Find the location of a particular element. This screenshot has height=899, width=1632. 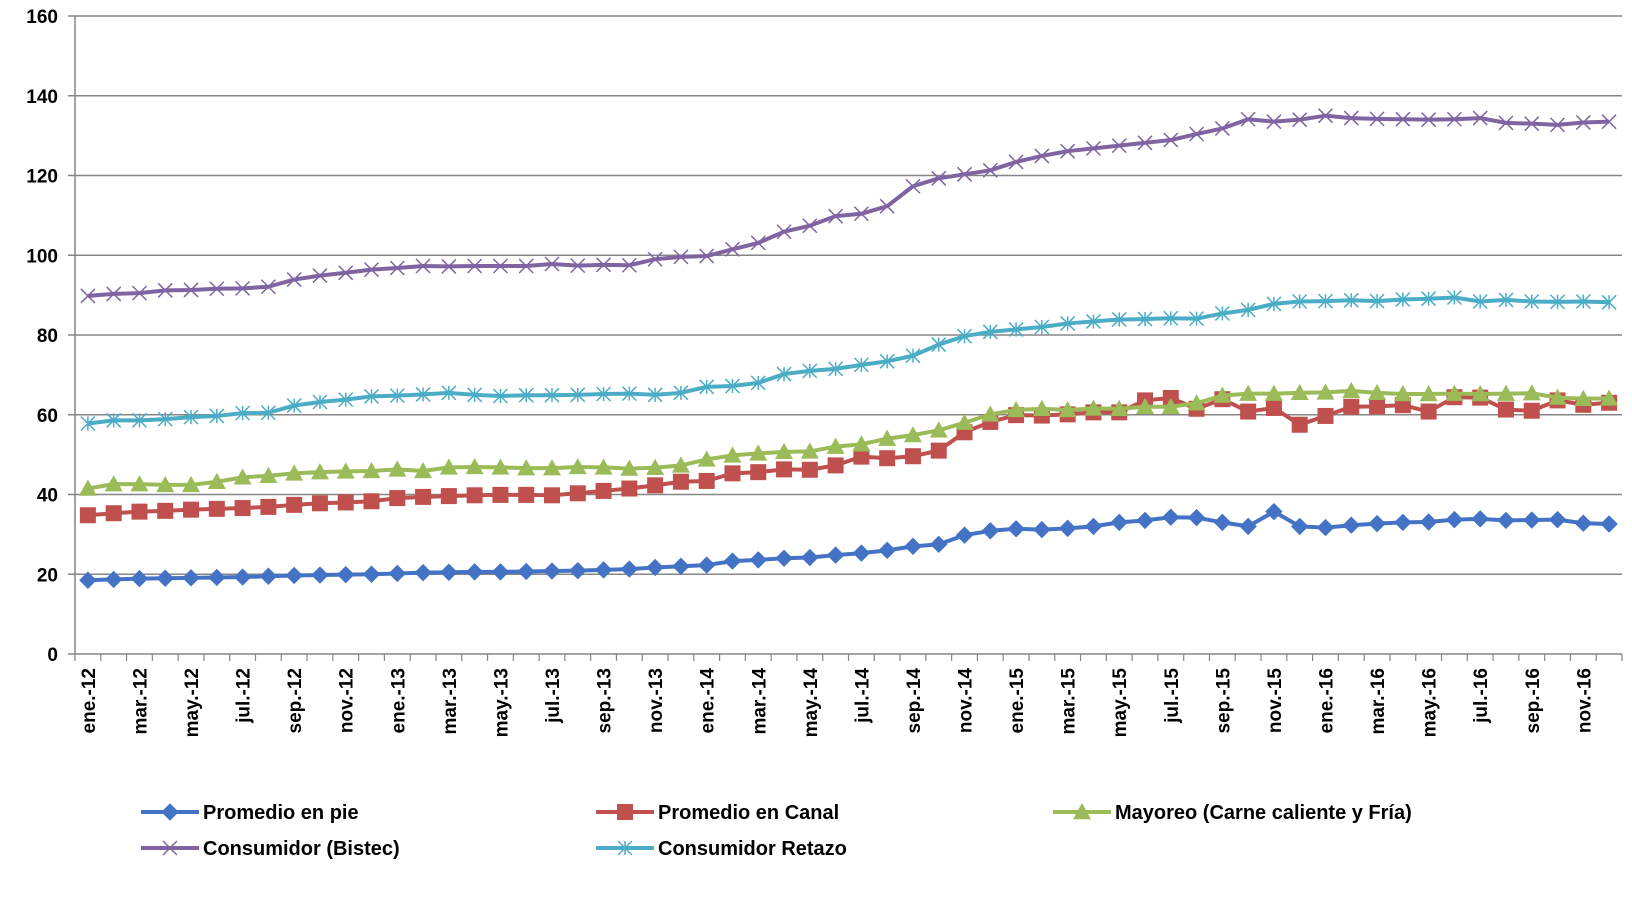

legend-item: Consumidor Retazo is located at coordinates (721, 849).